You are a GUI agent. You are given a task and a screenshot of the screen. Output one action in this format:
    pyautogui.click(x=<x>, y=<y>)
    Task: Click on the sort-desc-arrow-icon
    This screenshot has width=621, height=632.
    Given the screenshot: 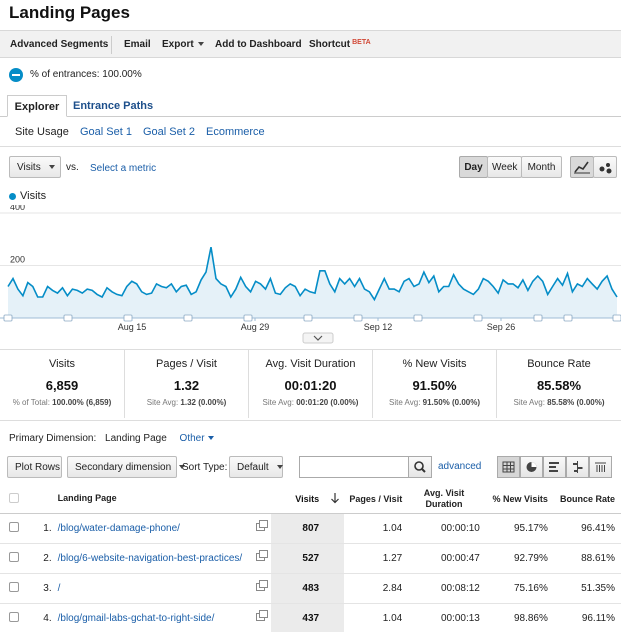 What is the action you would take?
    pyautogui.click(x=334, y=498)
    